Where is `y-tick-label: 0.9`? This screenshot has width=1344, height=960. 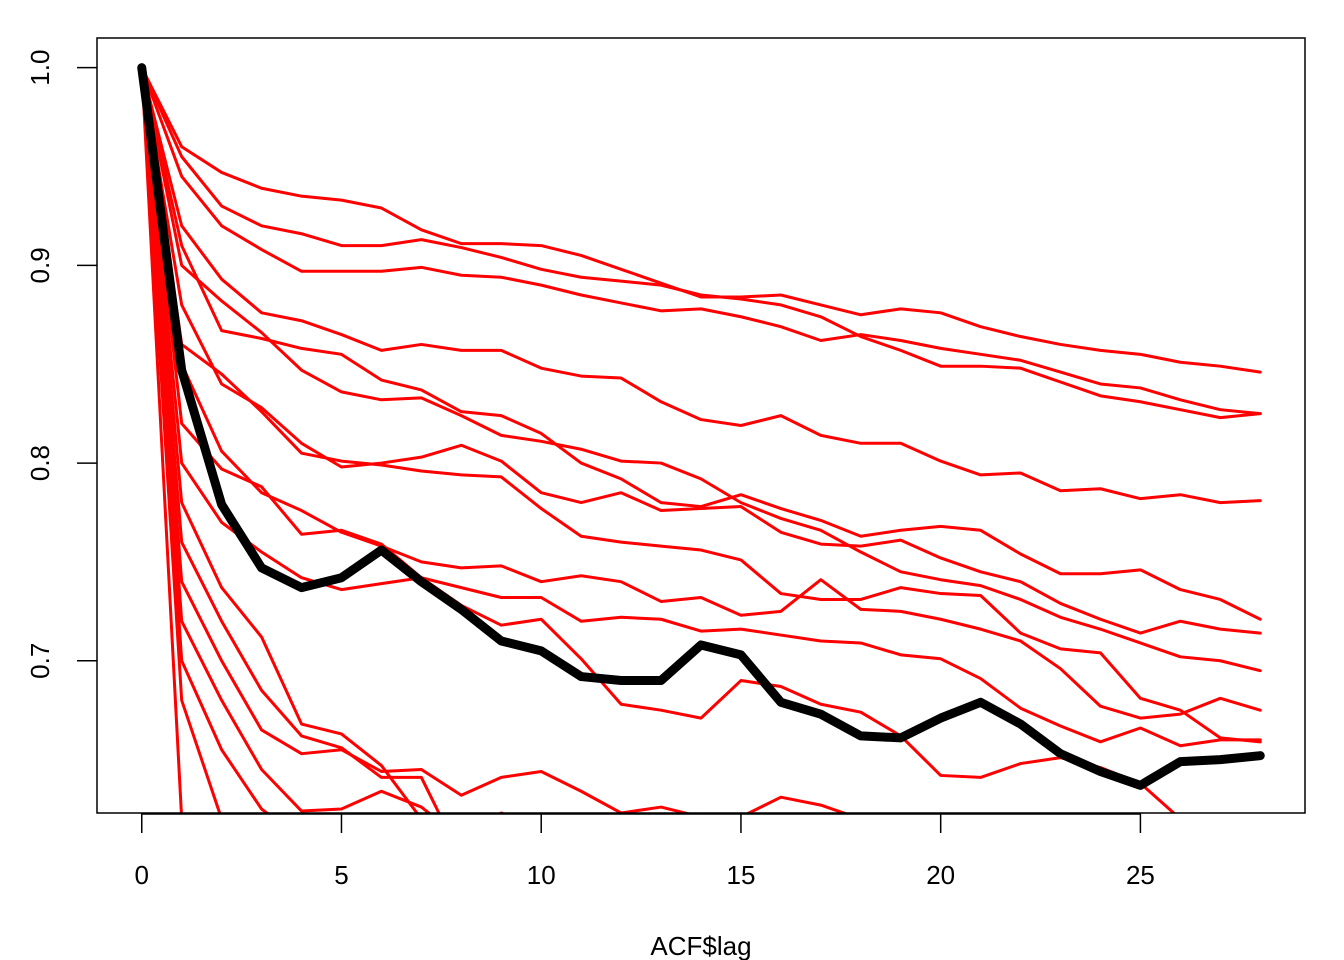
y-tick-label: 0.9 is located at coordinates (40, 265).